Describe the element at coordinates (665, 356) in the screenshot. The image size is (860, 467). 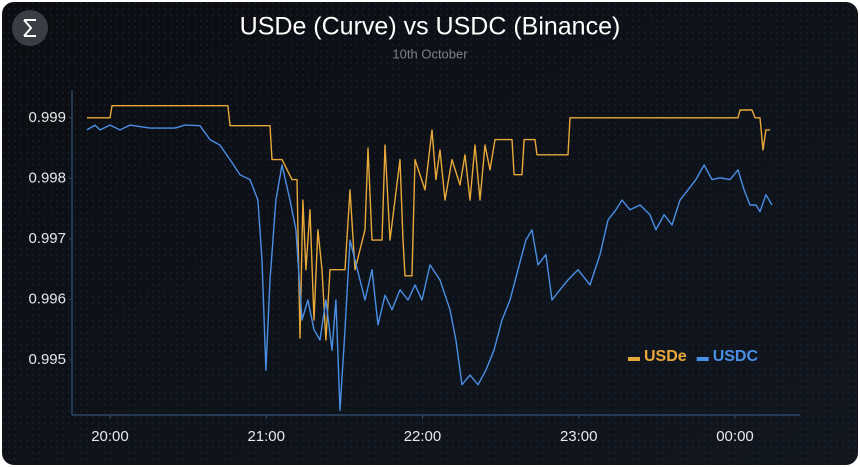
I see `legend-label: USDe` at that location.